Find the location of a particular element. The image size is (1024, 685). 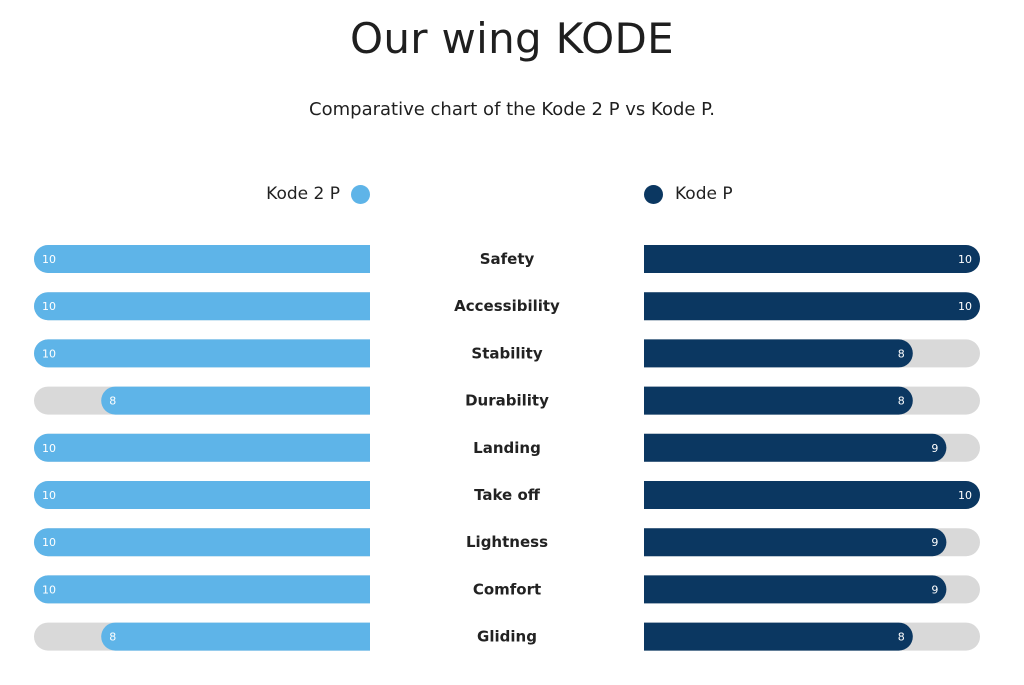

category-label-landing: Landing is located at coordinates (507, 448).